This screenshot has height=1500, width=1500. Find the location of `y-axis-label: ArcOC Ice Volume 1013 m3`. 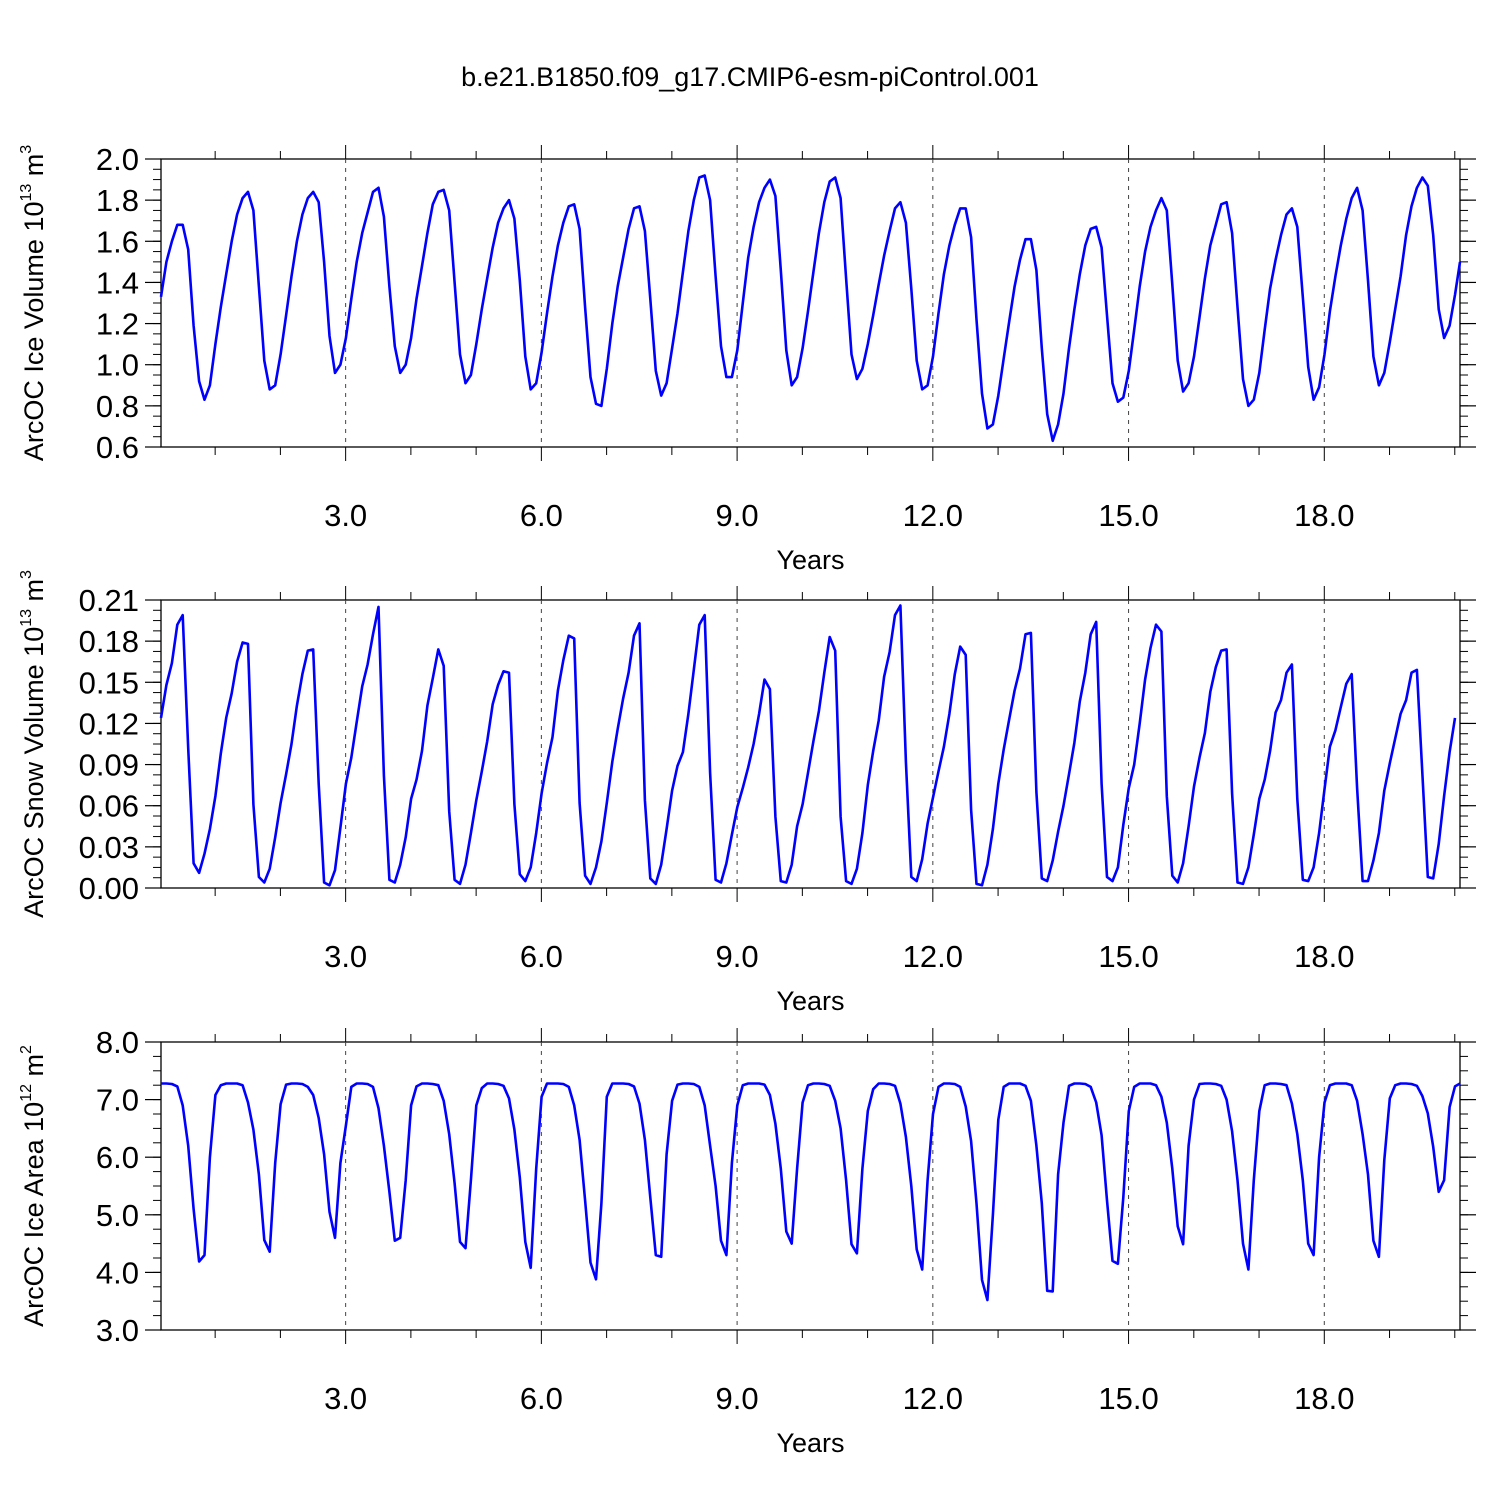

y-axis-label: ArcOC Ice Volume 1013 m3 is located at coordinates (33, 303).